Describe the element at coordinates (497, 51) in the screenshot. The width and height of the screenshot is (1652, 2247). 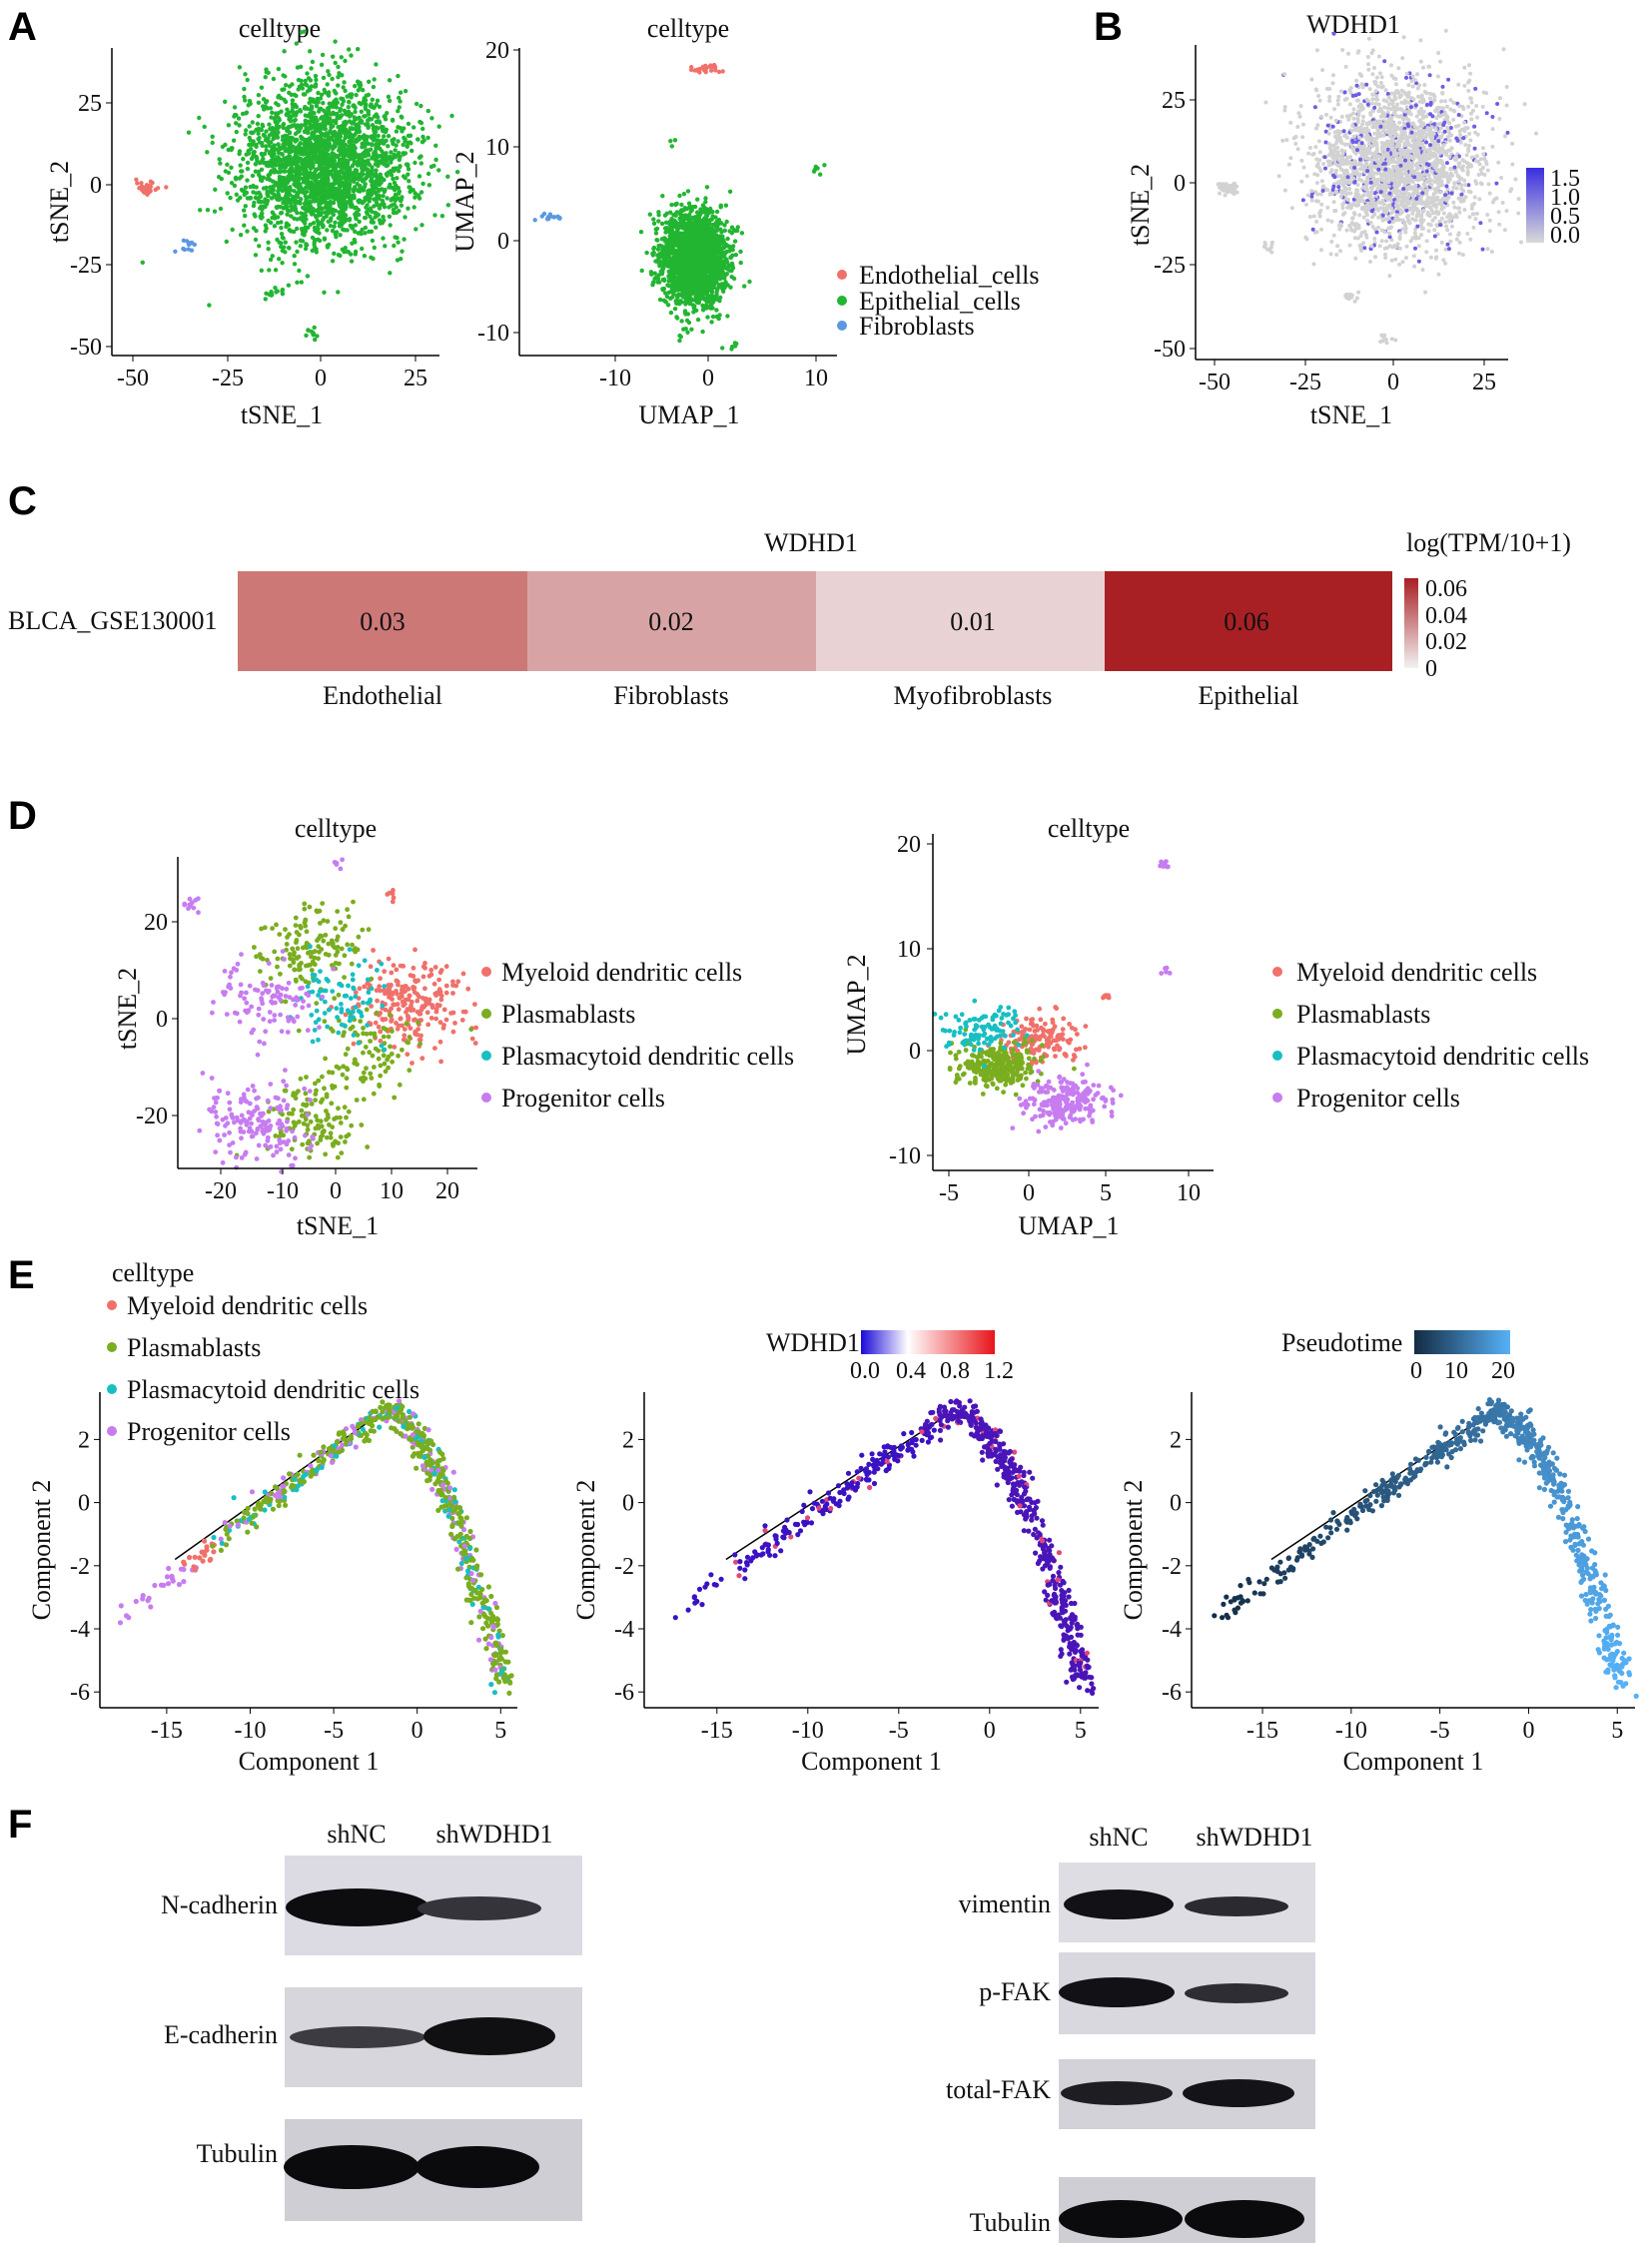
I see `y-tick: 20` at that location.